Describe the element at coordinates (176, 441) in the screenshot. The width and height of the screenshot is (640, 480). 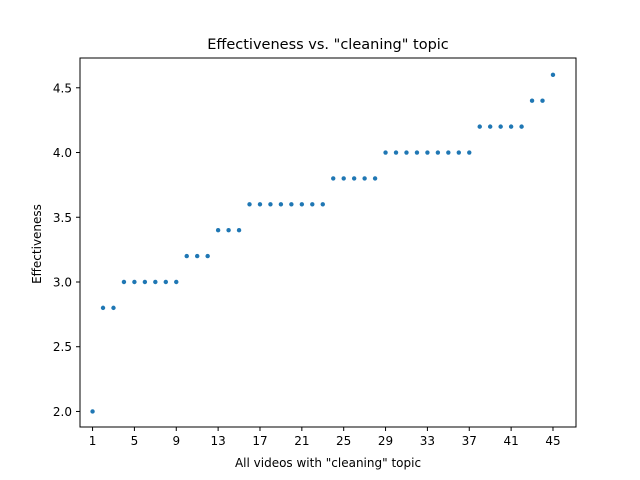
I see `x-tick-label: 9` at that location.